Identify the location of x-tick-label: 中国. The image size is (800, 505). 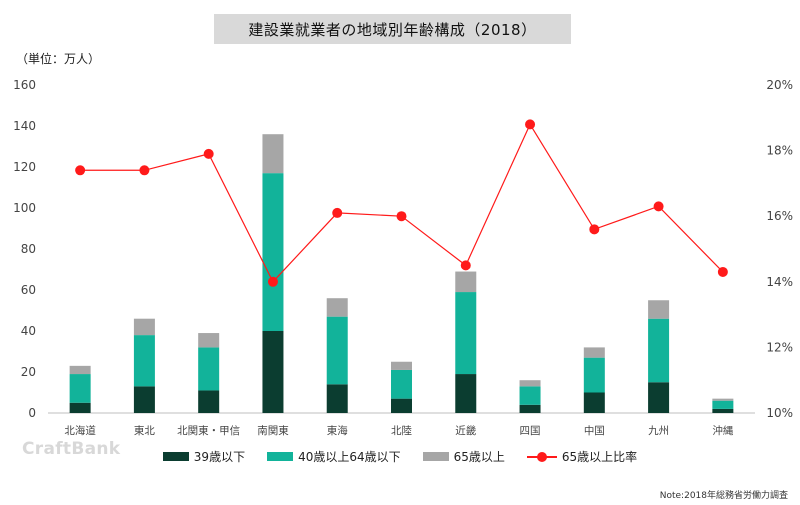
(594, 430).